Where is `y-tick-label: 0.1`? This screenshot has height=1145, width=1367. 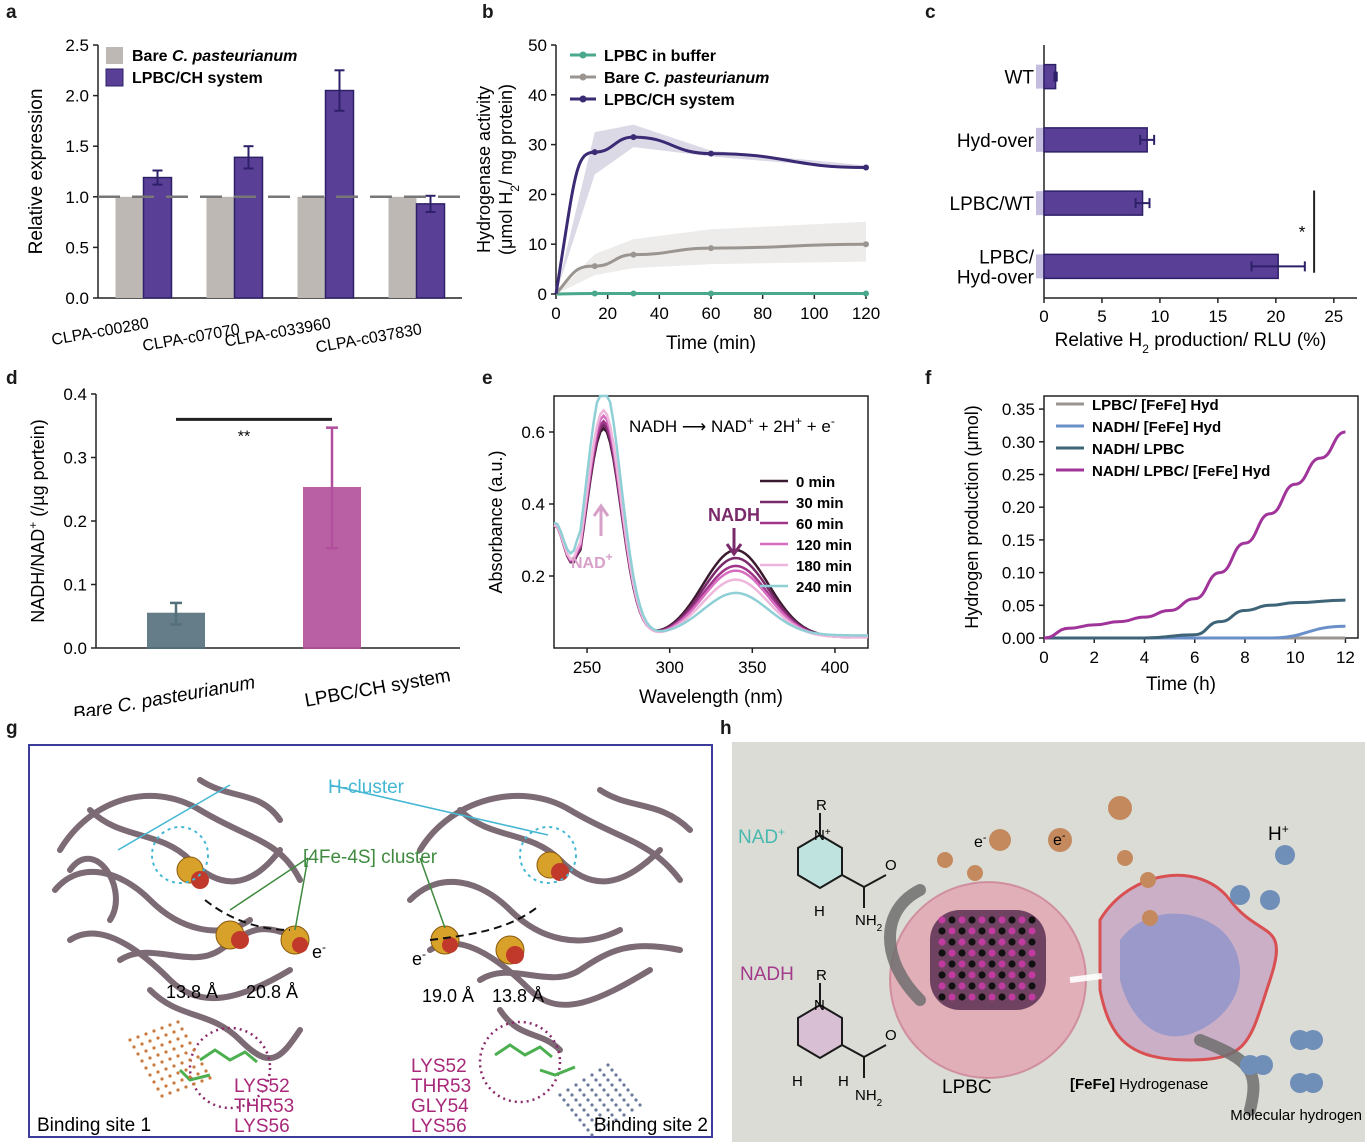 y-tick-label: 0.1 is located at coordinates (75, 585).